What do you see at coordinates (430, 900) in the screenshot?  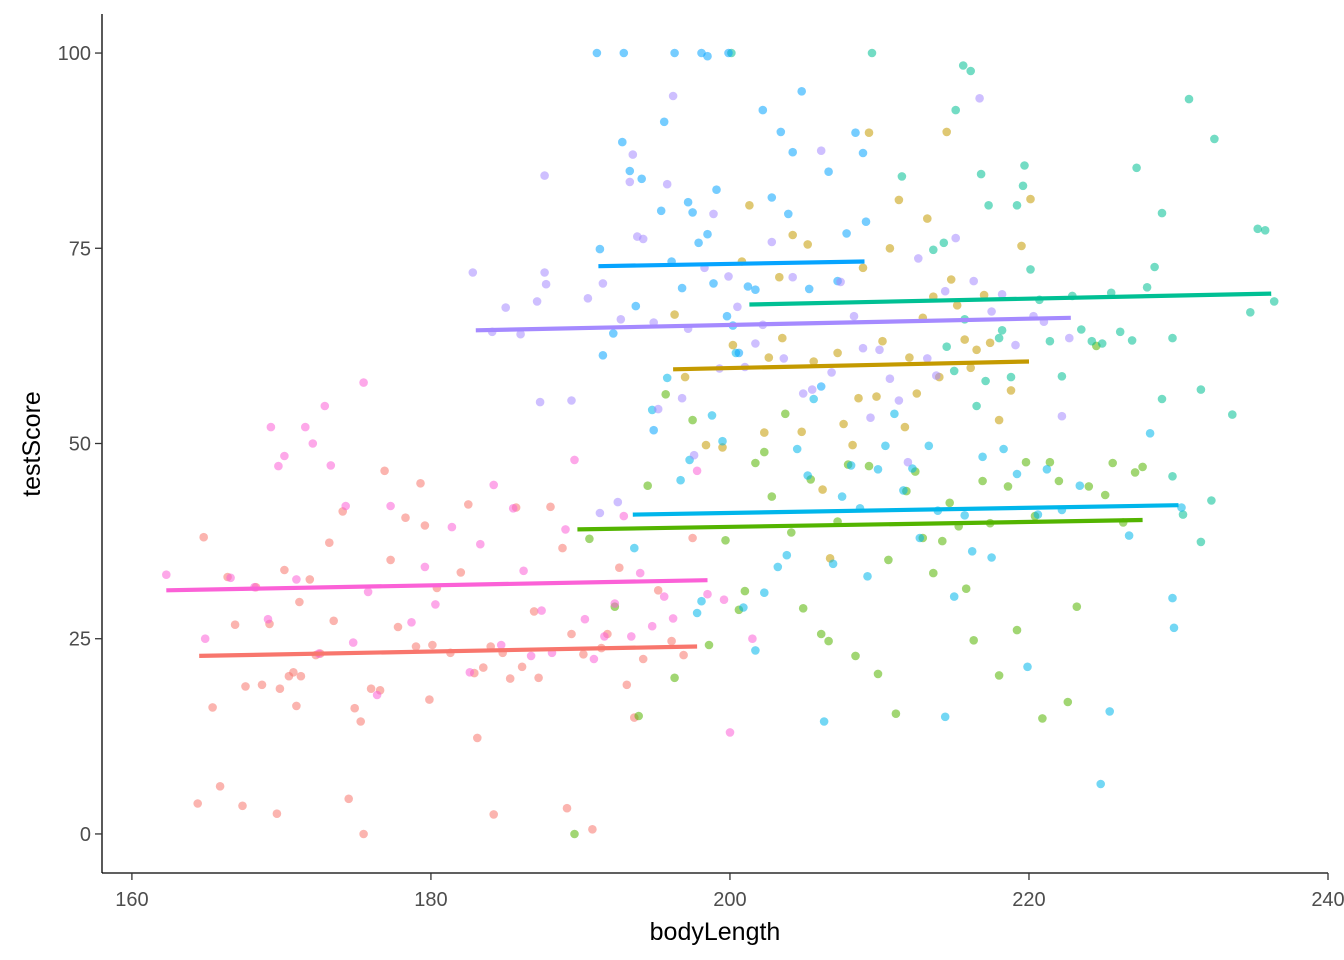 I see `x-tick-label: 180` at bounding box center [430, 900].